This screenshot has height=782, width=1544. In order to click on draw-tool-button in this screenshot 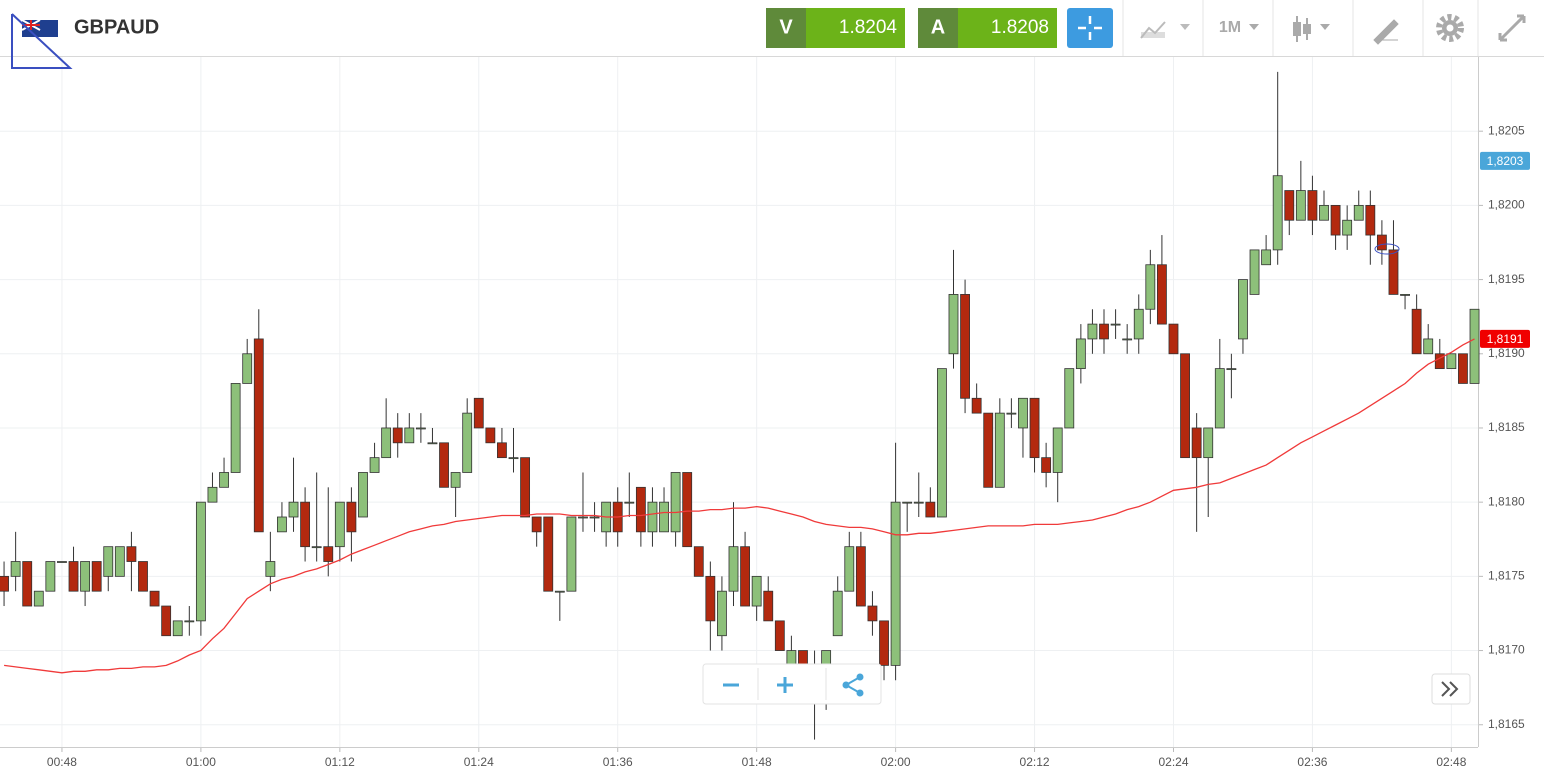, I will do `click(1386, 32)`.